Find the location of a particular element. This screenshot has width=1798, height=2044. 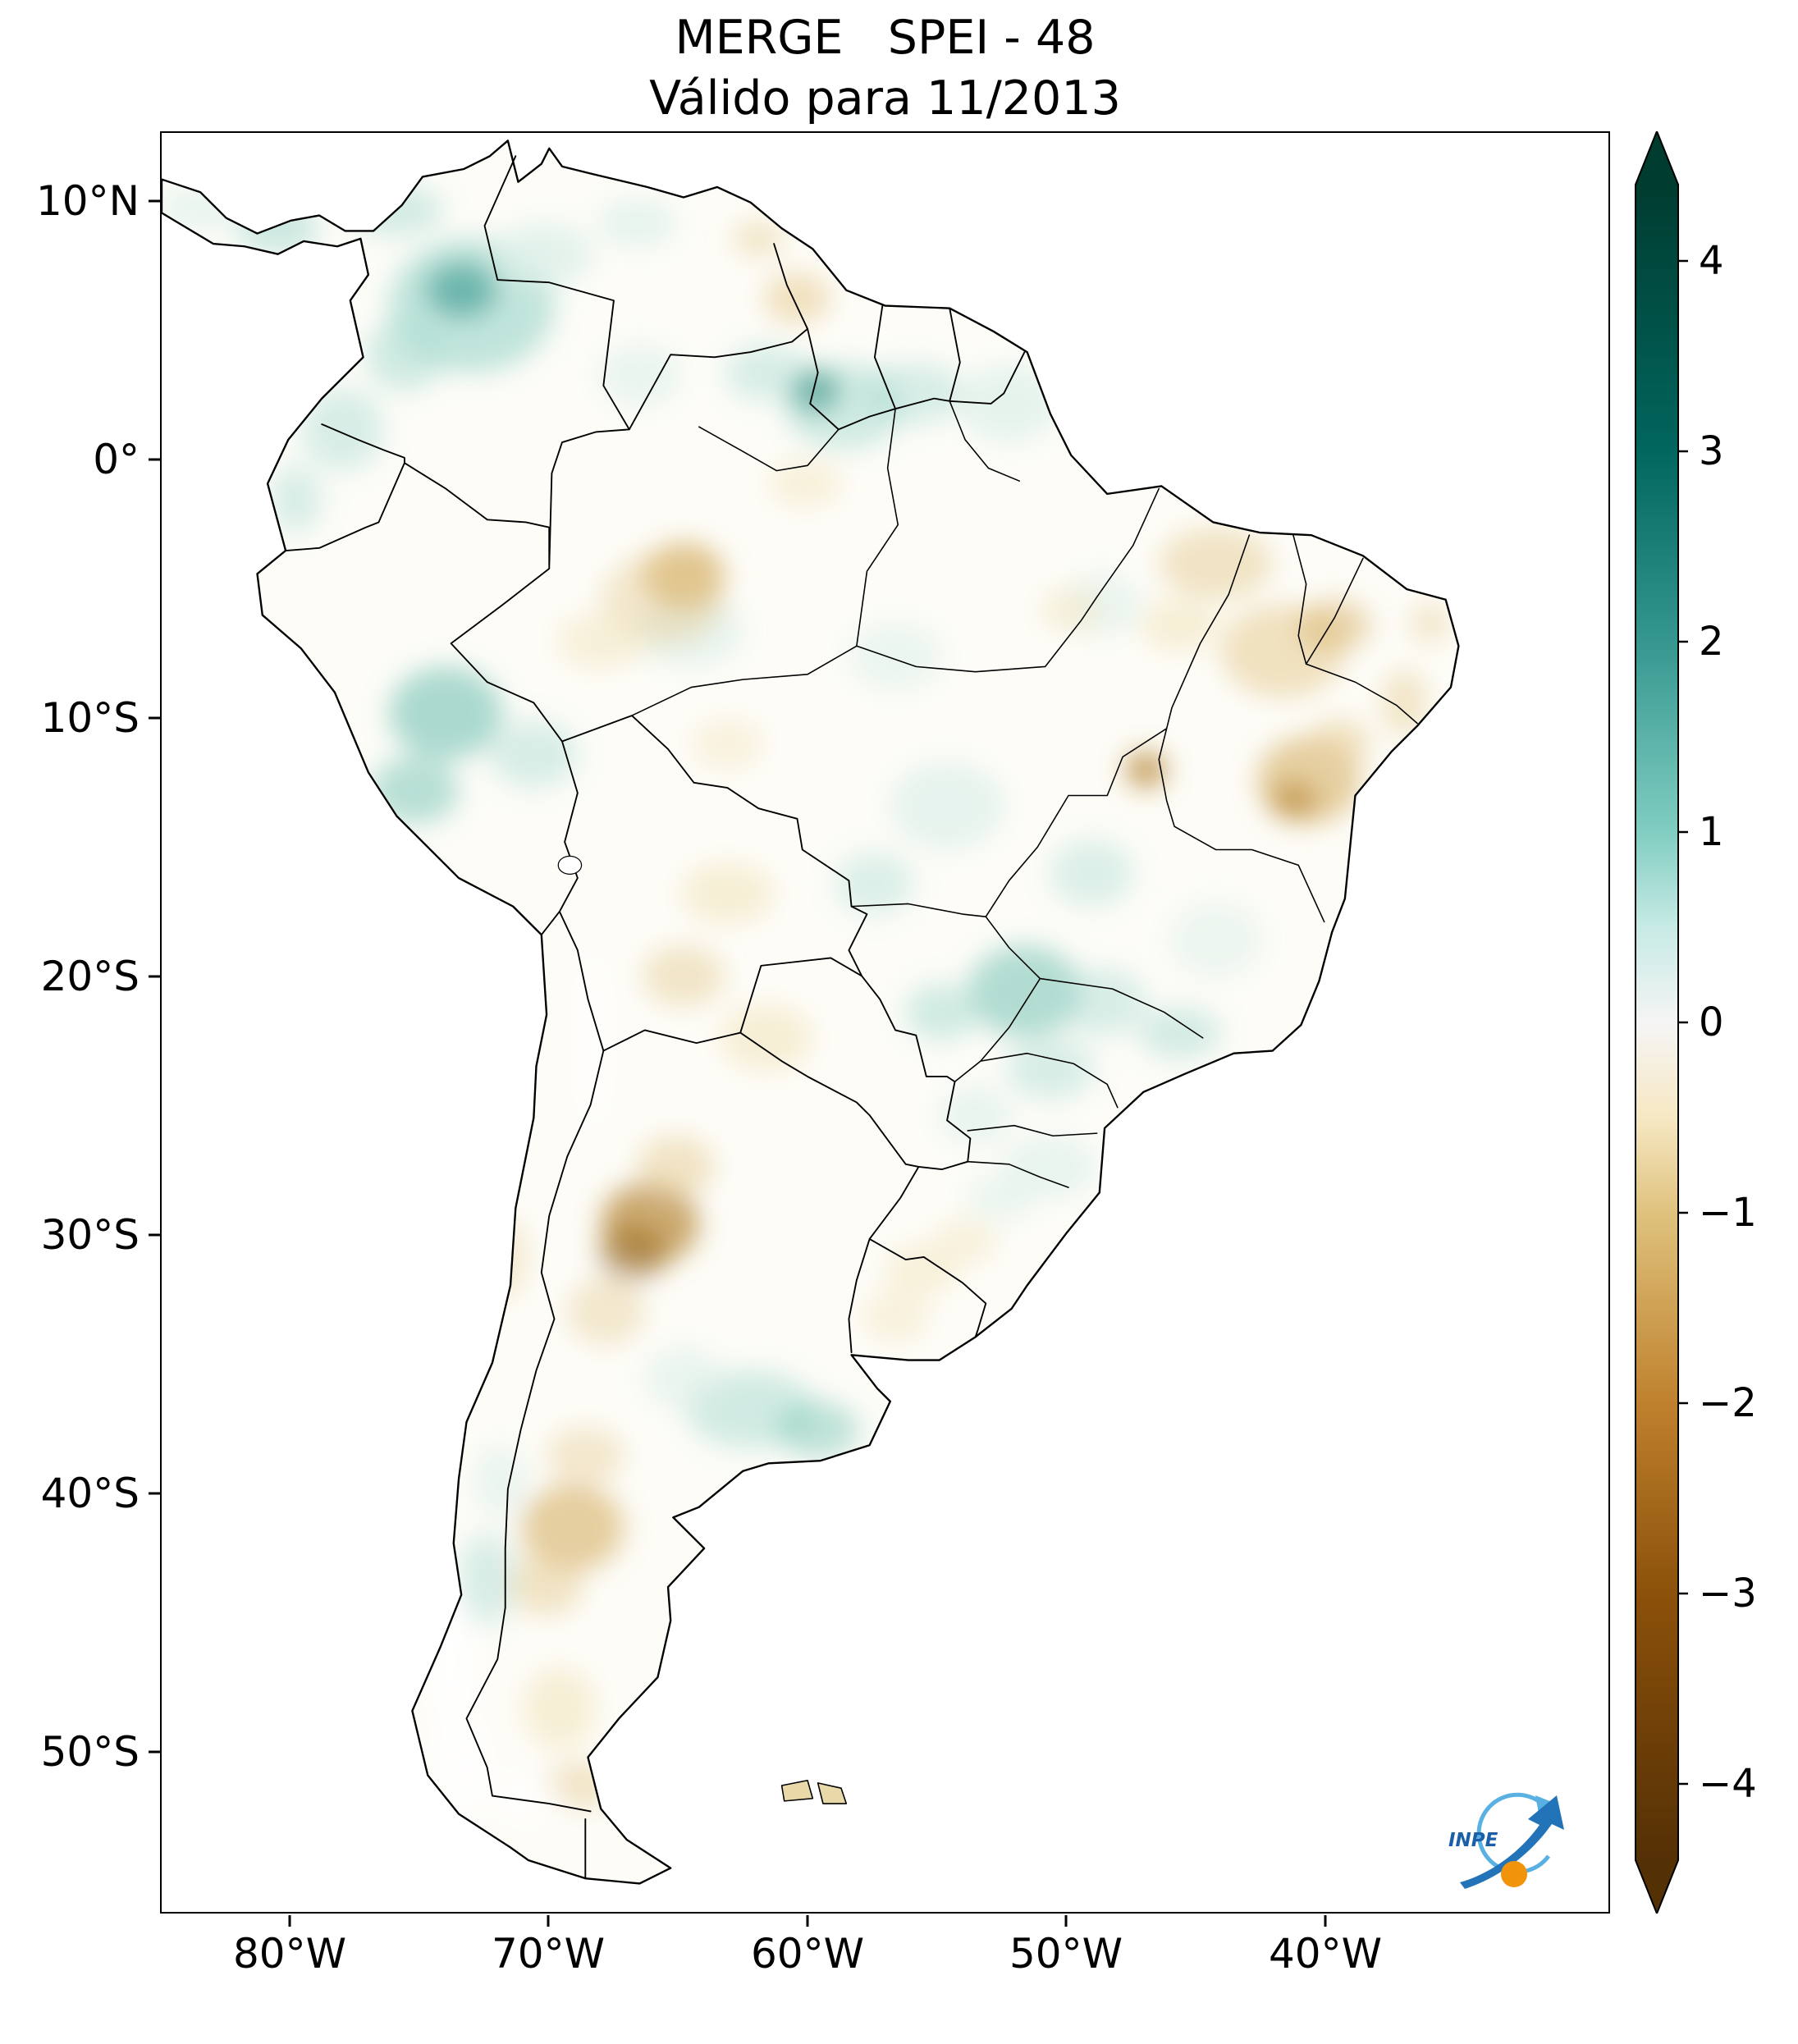

lon-tick-label-80w: 80°W is located at coordinates (289, 1954).